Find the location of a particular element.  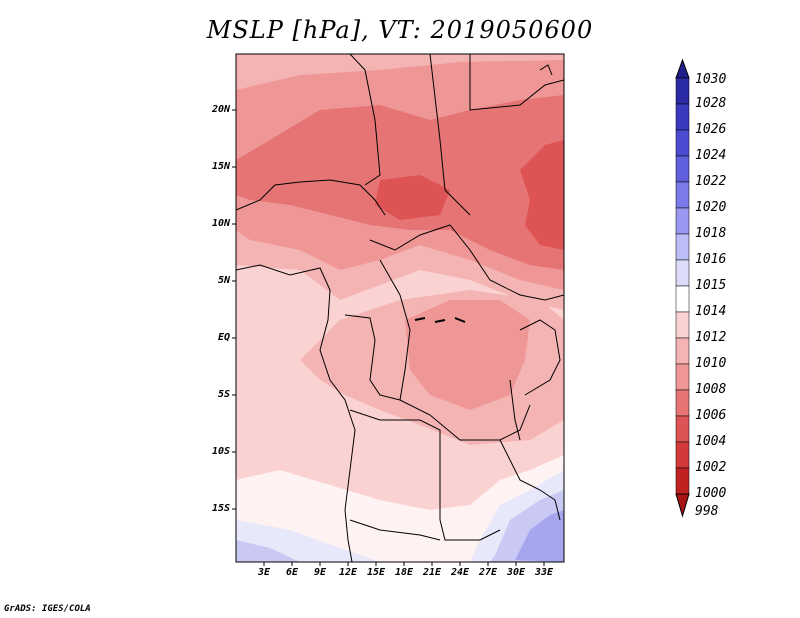

colorbar-label: 1002 is located at coordinates (711, 467).